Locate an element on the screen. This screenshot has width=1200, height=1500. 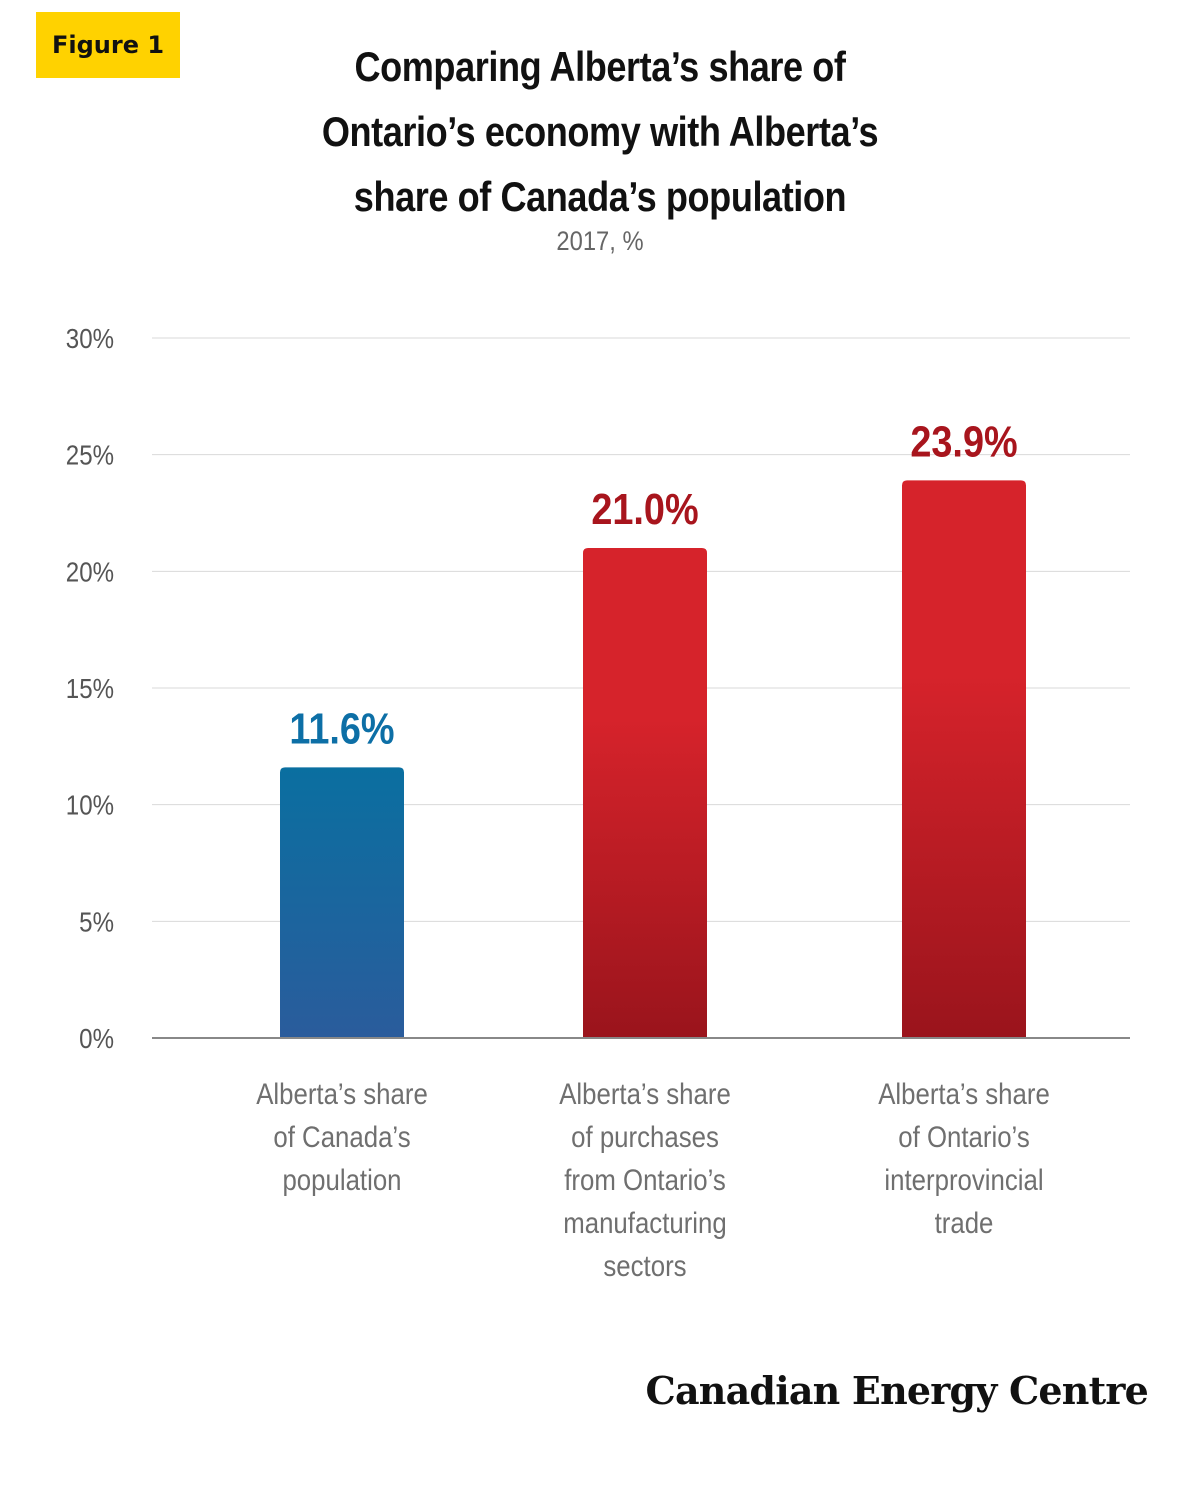
y-tick-label: 10% is located at coordinates (90, 805).